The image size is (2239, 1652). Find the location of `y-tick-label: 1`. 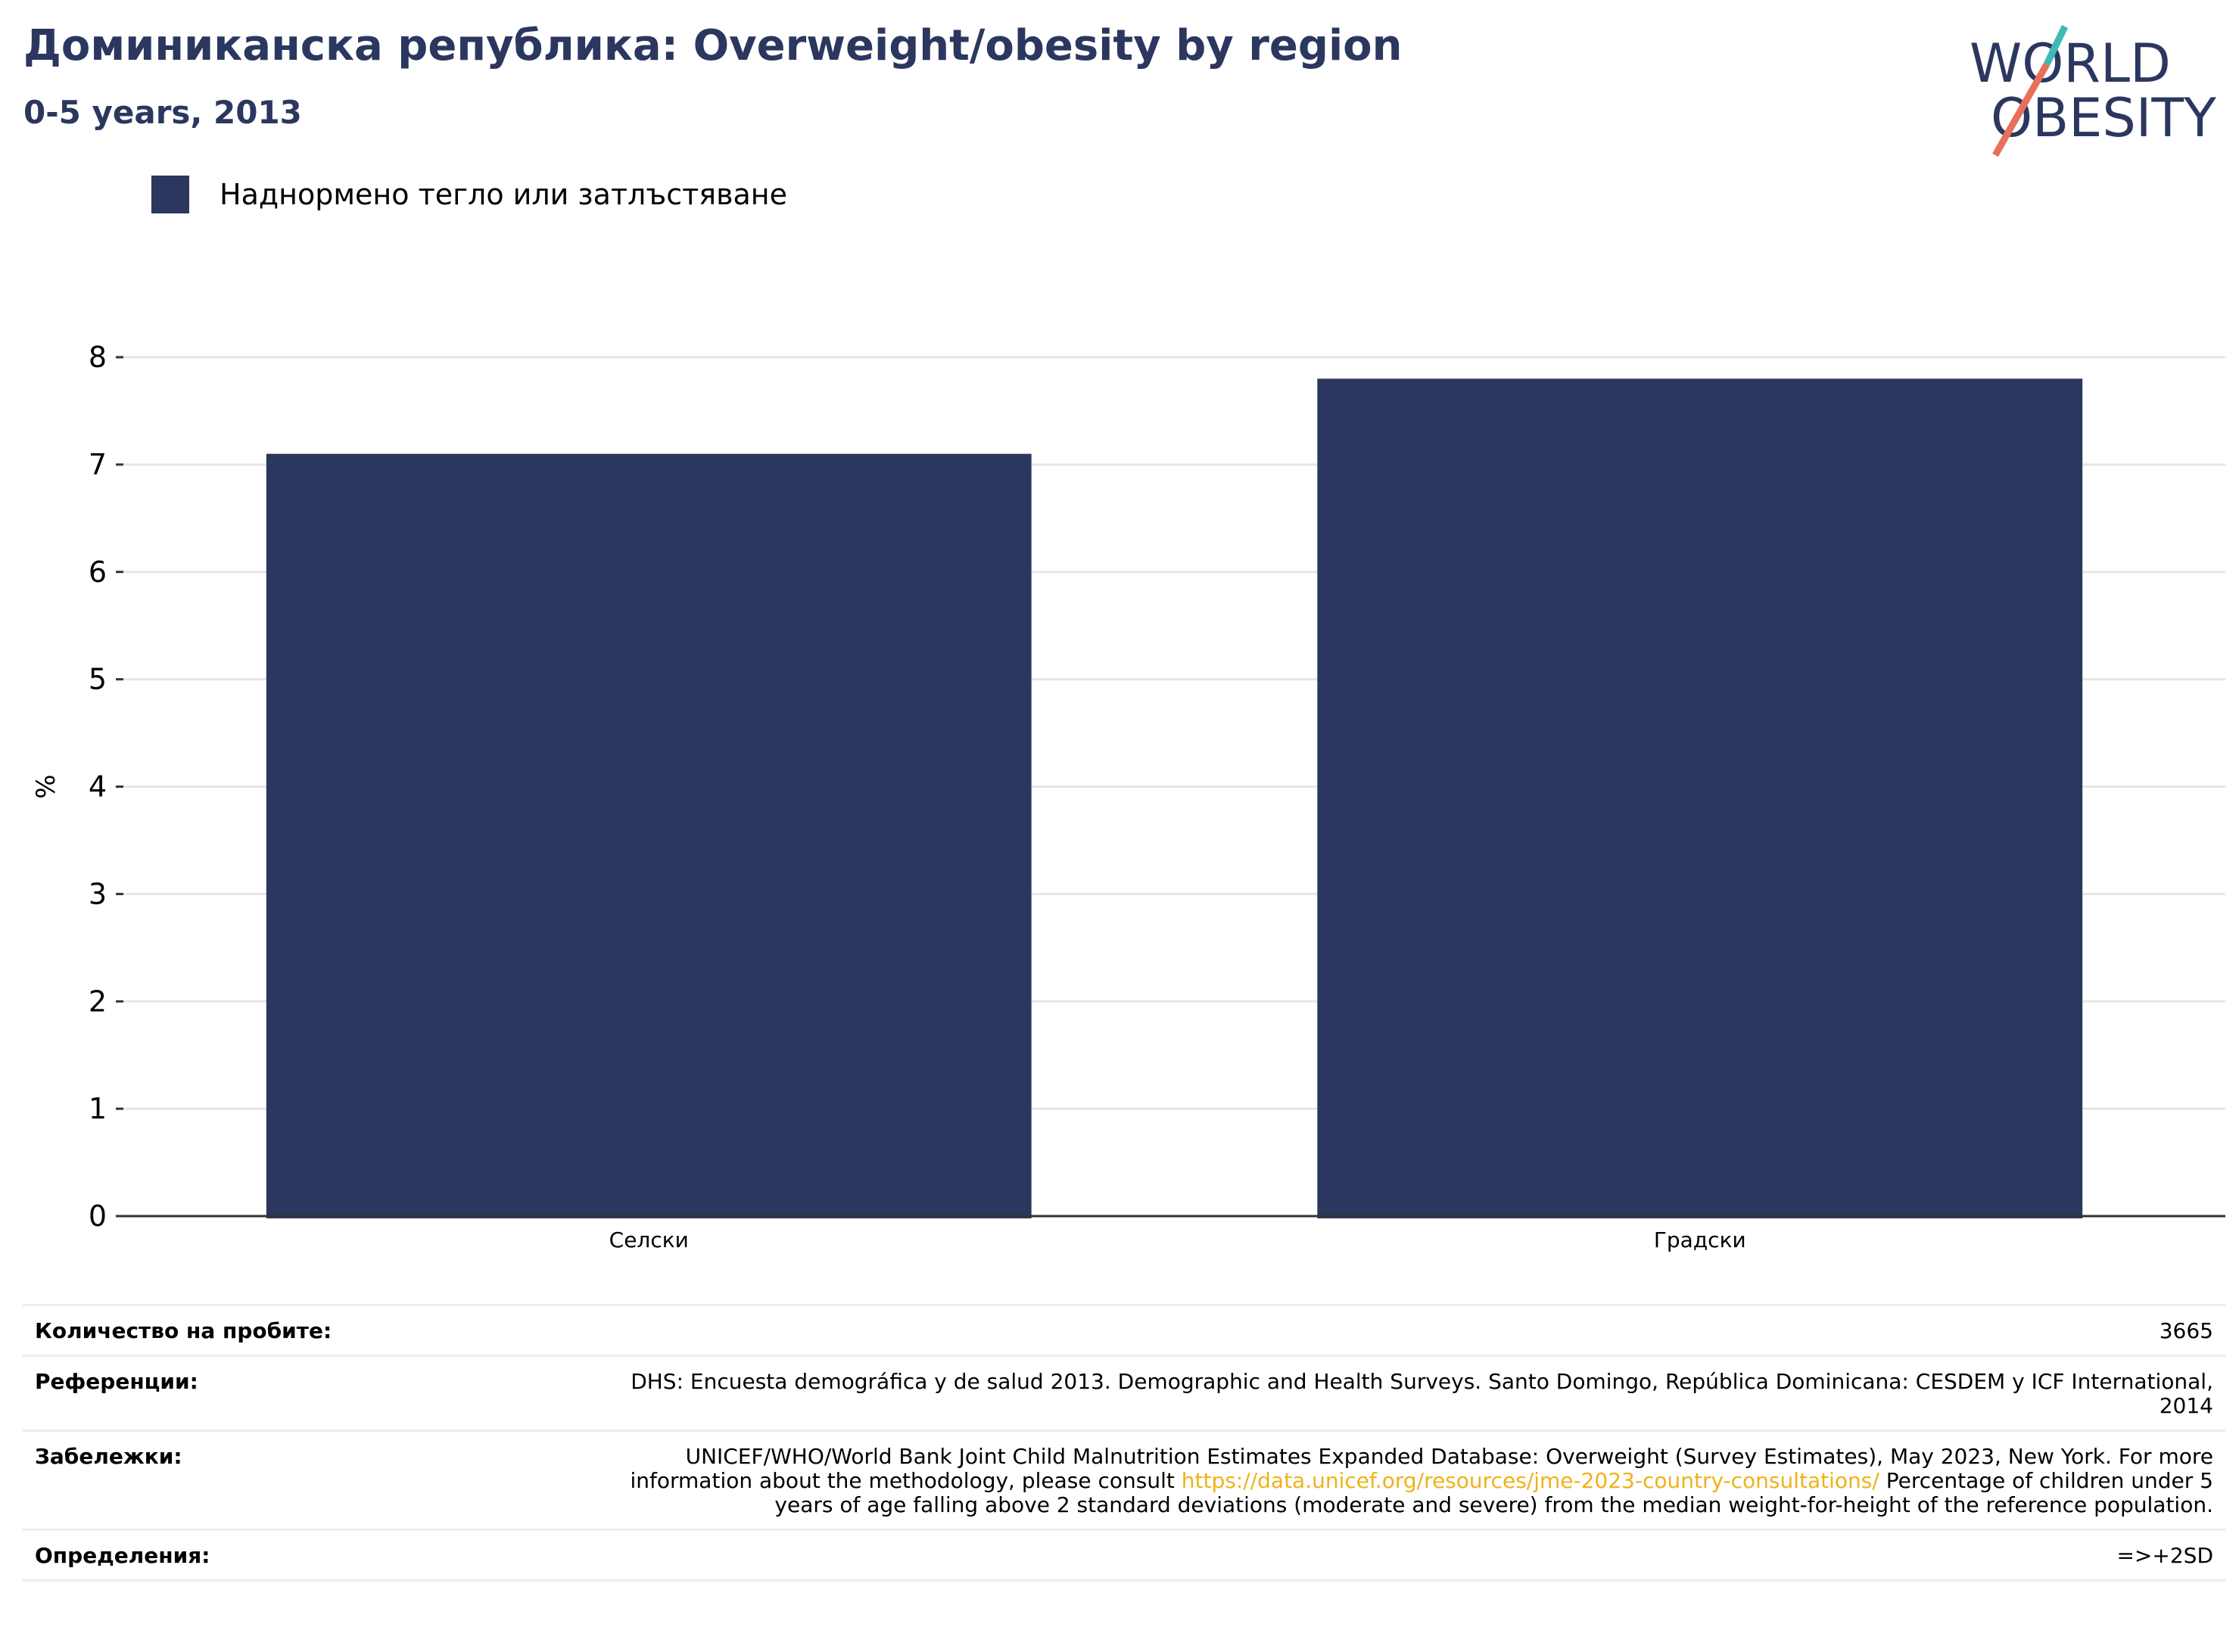

y-tick-label: 1 is located at coordinates (98, 1108).